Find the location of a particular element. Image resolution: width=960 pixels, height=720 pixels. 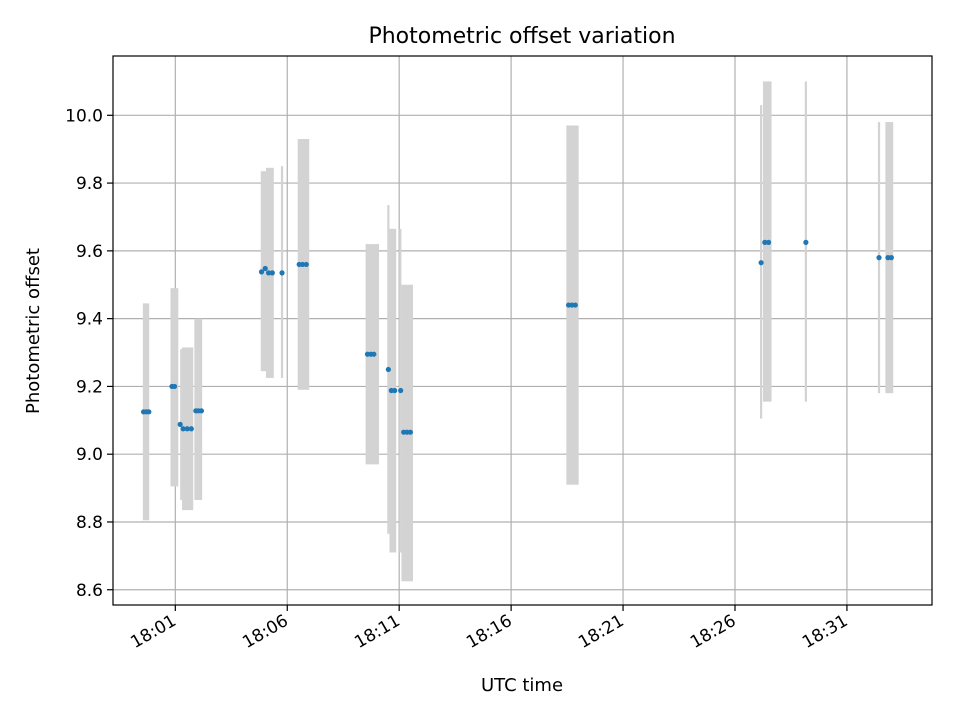

y-tick-label: 9.0 is located at coordinates (89, 455).